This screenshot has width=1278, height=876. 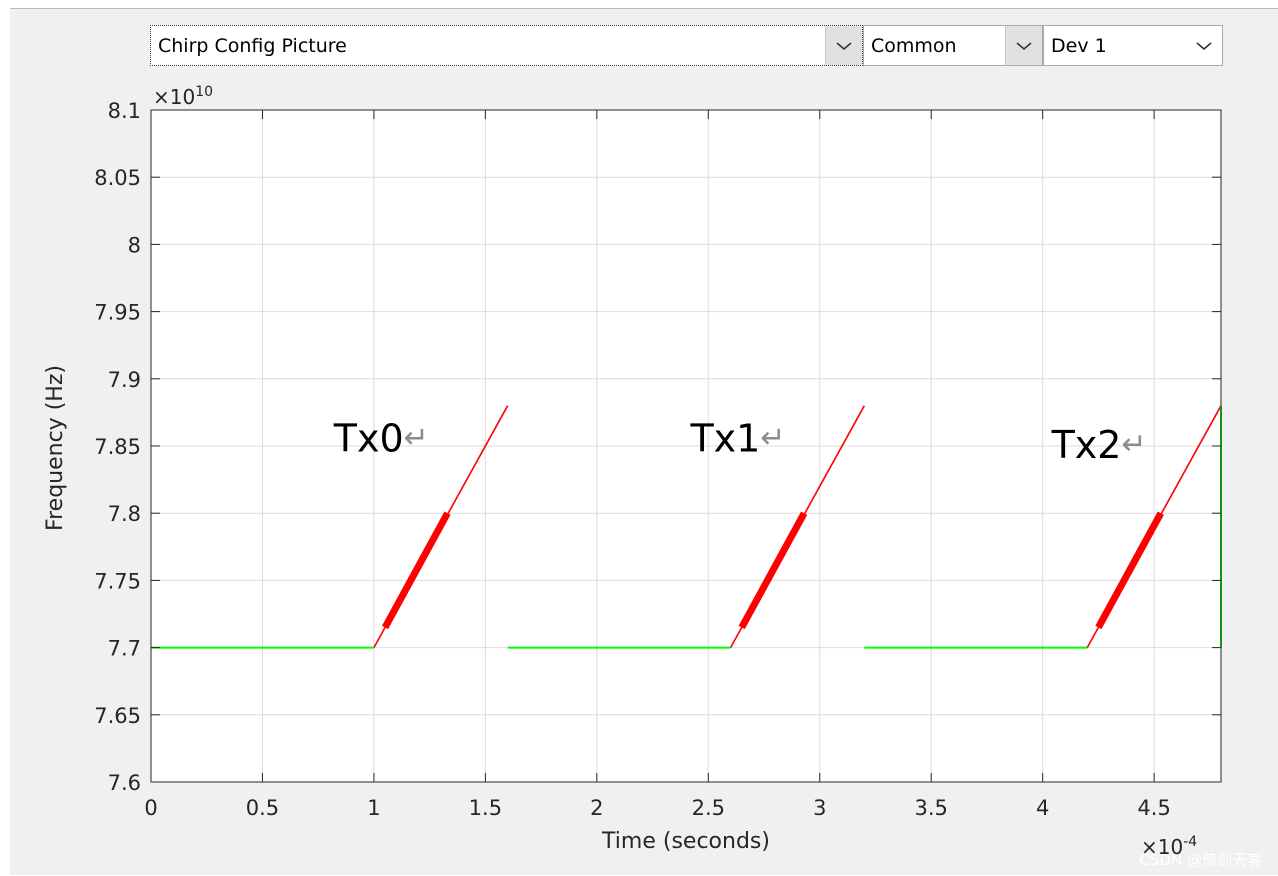 I want to click on y-tick-label: 7.9, so click(x=124, y=380).